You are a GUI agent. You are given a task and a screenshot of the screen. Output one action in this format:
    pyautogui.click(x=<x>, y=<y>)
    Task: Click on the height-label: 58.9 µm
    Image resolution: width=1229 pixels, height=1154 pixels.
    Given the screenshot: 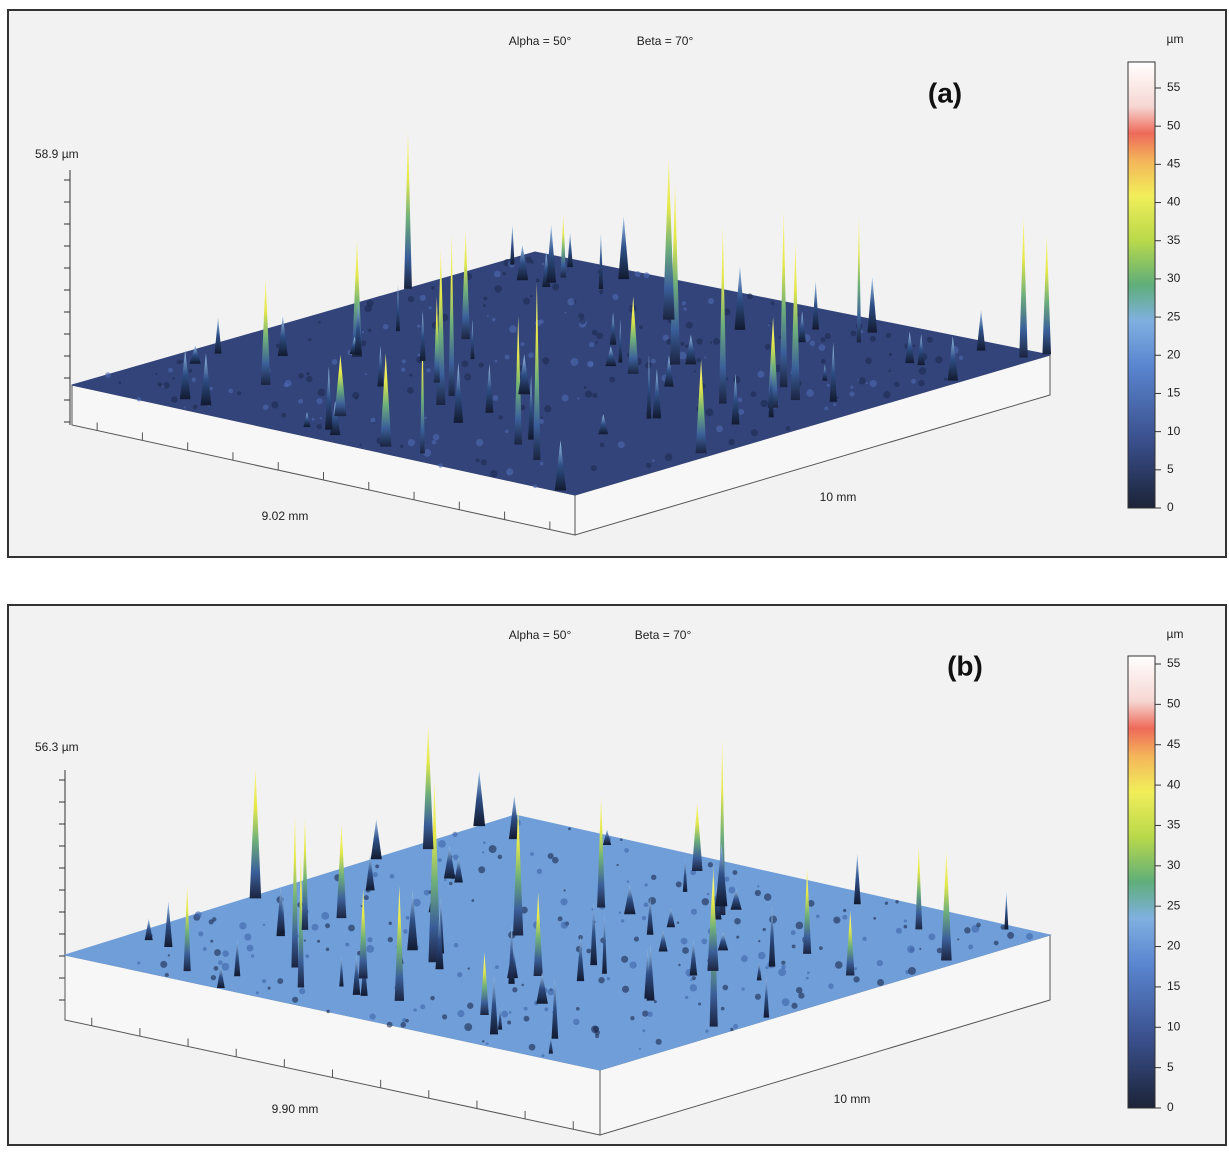 What is the action you would take?
    pyautogui.click(x=57, y=154)
    